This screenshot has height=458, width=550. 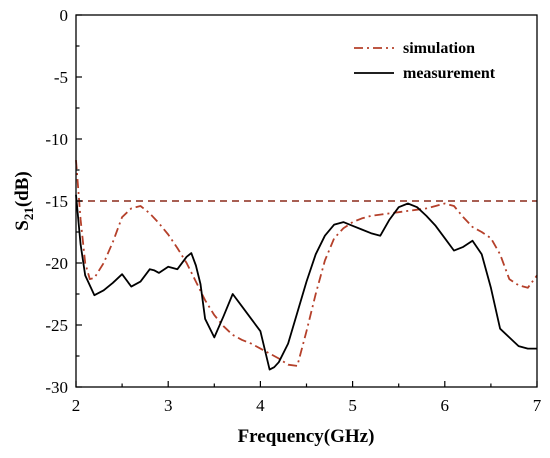 I want to click on legend-label-simulation: simulation, so click(x=439, y=48).